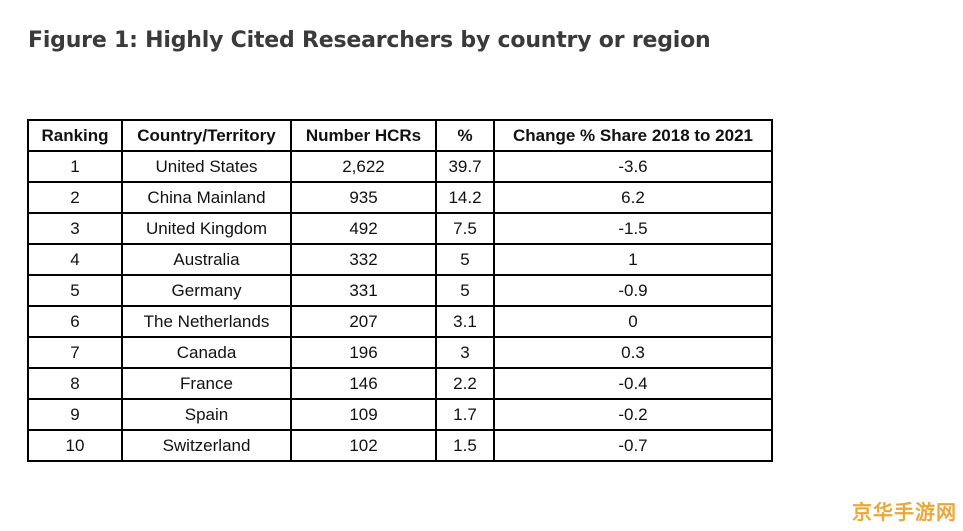 This screenshot has height=531, width=963. What do you see at coordinates (904, 512) in the screenshot?
I see `site-watermark: 京华手游网` at bounding box center [904, 512].